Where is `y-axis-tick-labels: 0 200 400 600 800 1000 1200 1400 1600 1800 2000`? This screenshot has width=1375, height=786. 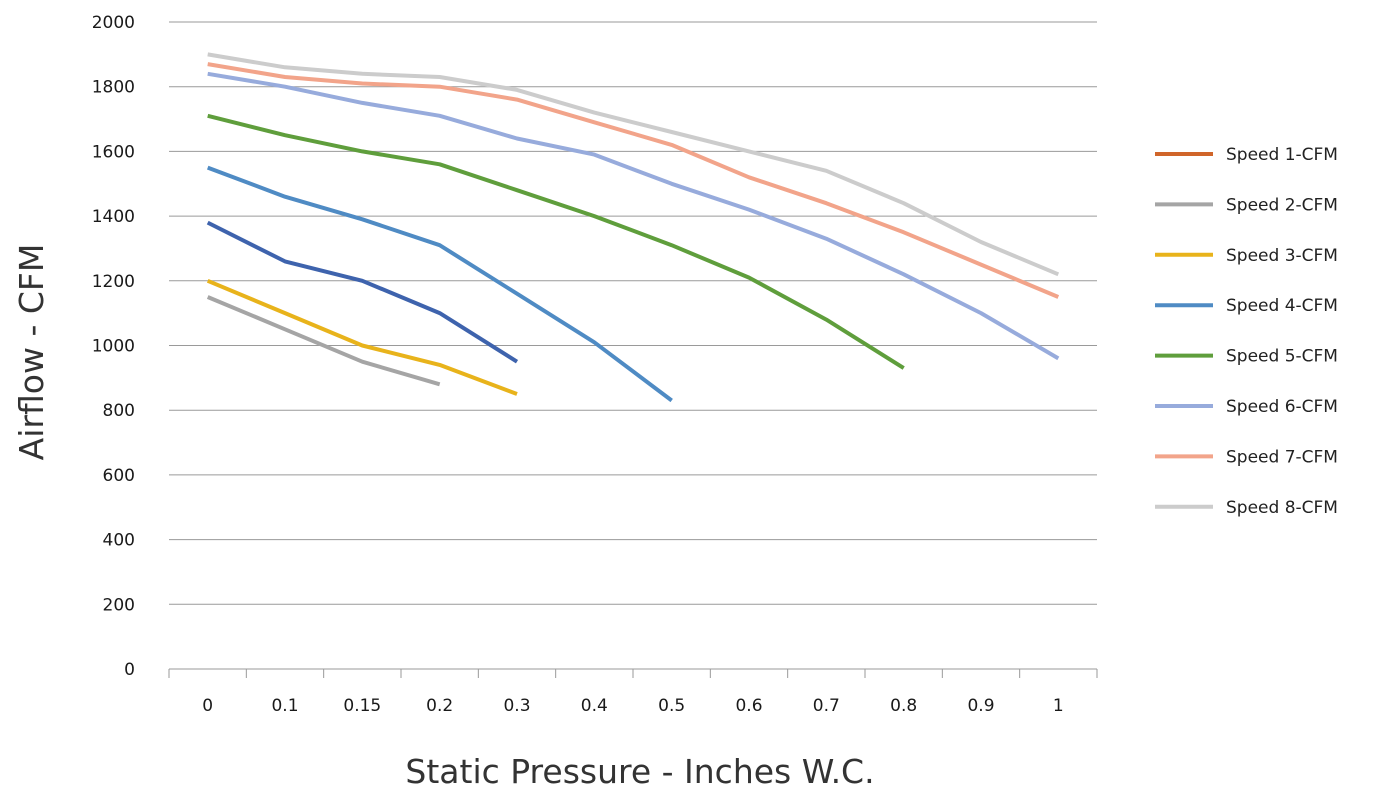
y-axis-tick-labels: 0 200 400 600 800 1000 1200 1400 1600 1800 2000 is located at coordinates (113, 346).